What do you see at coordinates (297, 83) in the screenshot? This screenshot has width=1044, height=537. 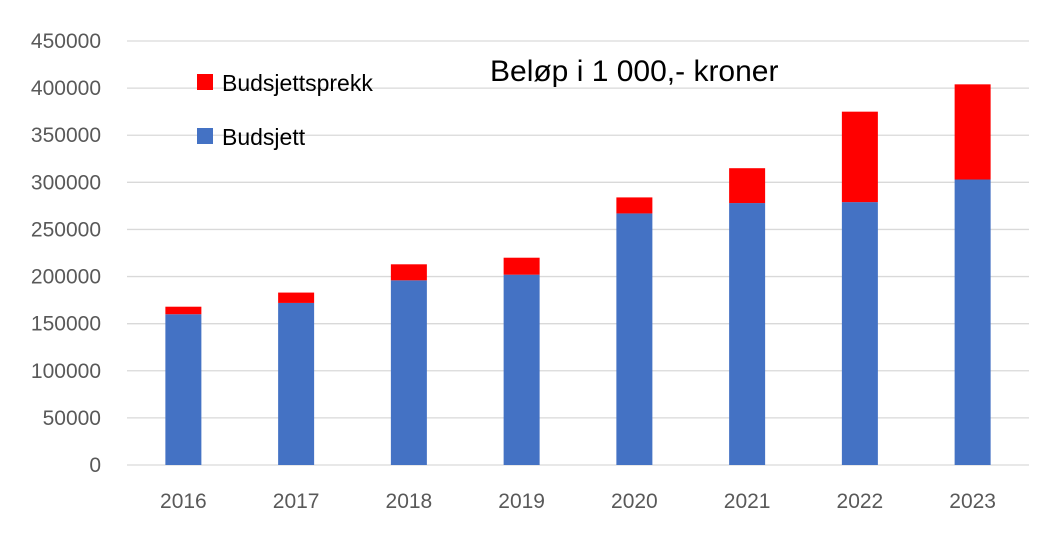 I see `legend-label-budsjettsprekk: Budsjettsprekk` at bounding box center [297, 83].